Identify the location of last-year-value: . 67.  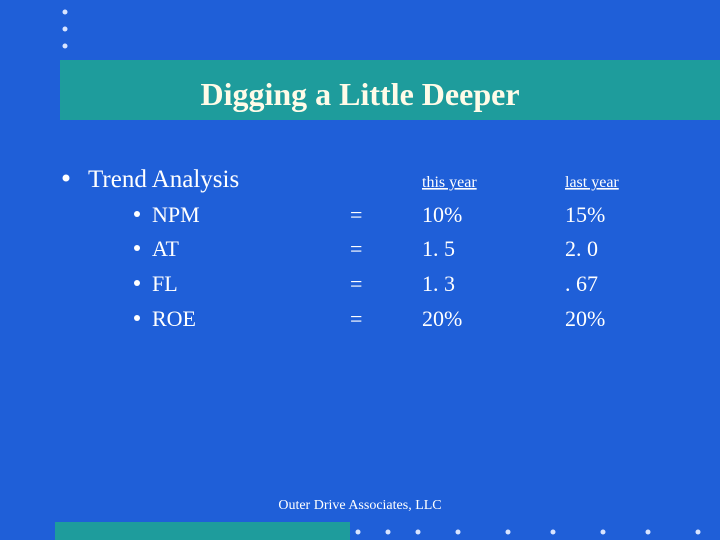
(581, 283).